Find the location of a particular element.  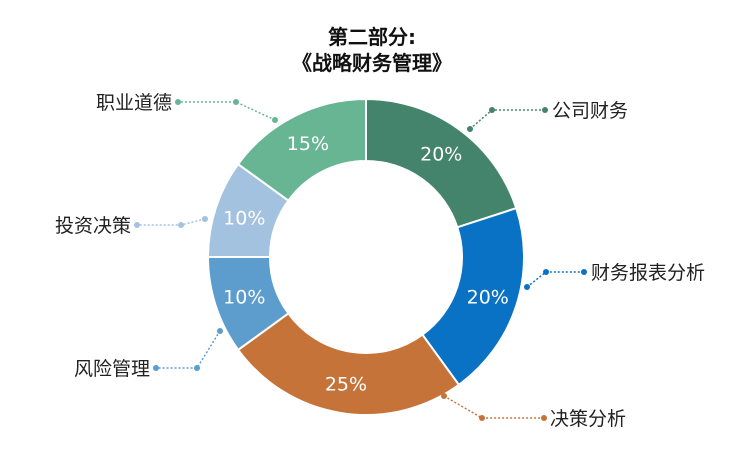

category-label-3: 风险管理 is located at coordinates (112, 369).